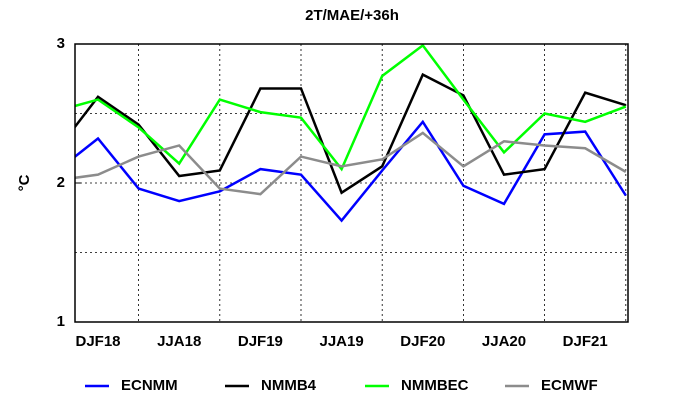 This screenshot has width=685, height=403. What do you see at coordinates (149, 385) in the screenshot?
I see `legend-label: ECNMM` at bounding box center [149, 385].